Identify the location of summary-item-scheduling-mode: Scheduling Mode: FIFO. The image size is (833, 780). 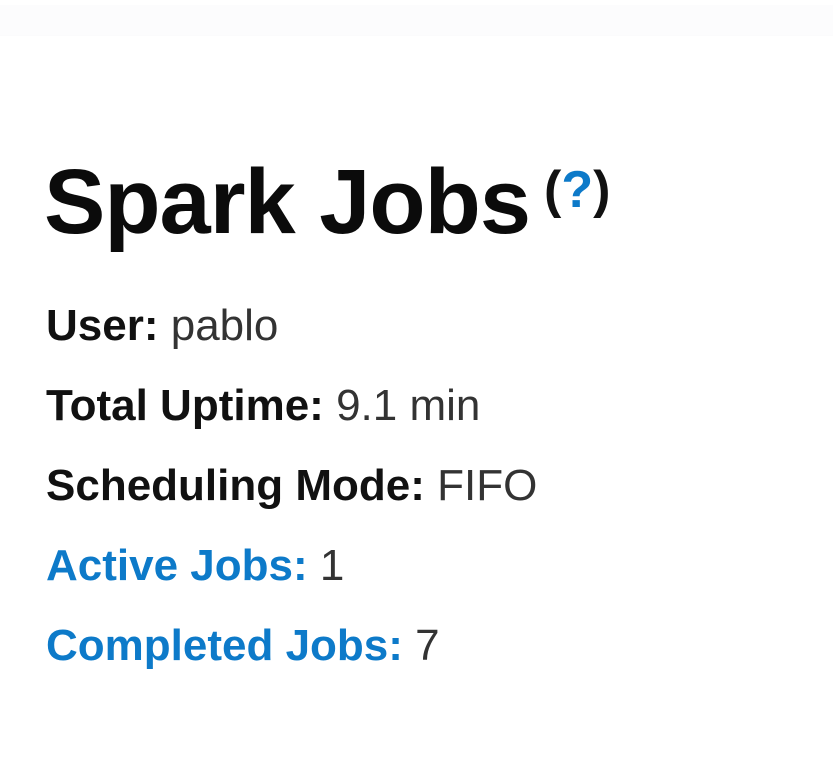
(291, 486).